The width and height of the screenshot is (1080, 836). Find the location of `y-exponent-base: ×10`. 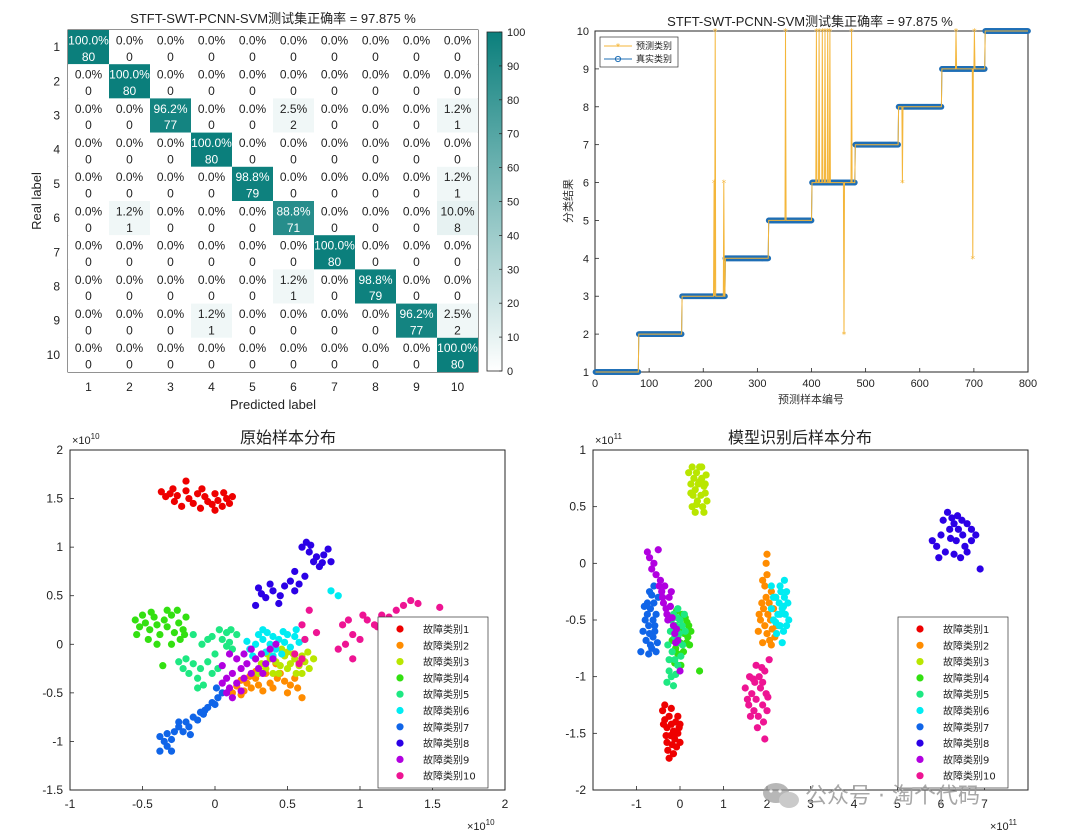

y-exponent-base: ×10 is located at coordinates (604, 441).